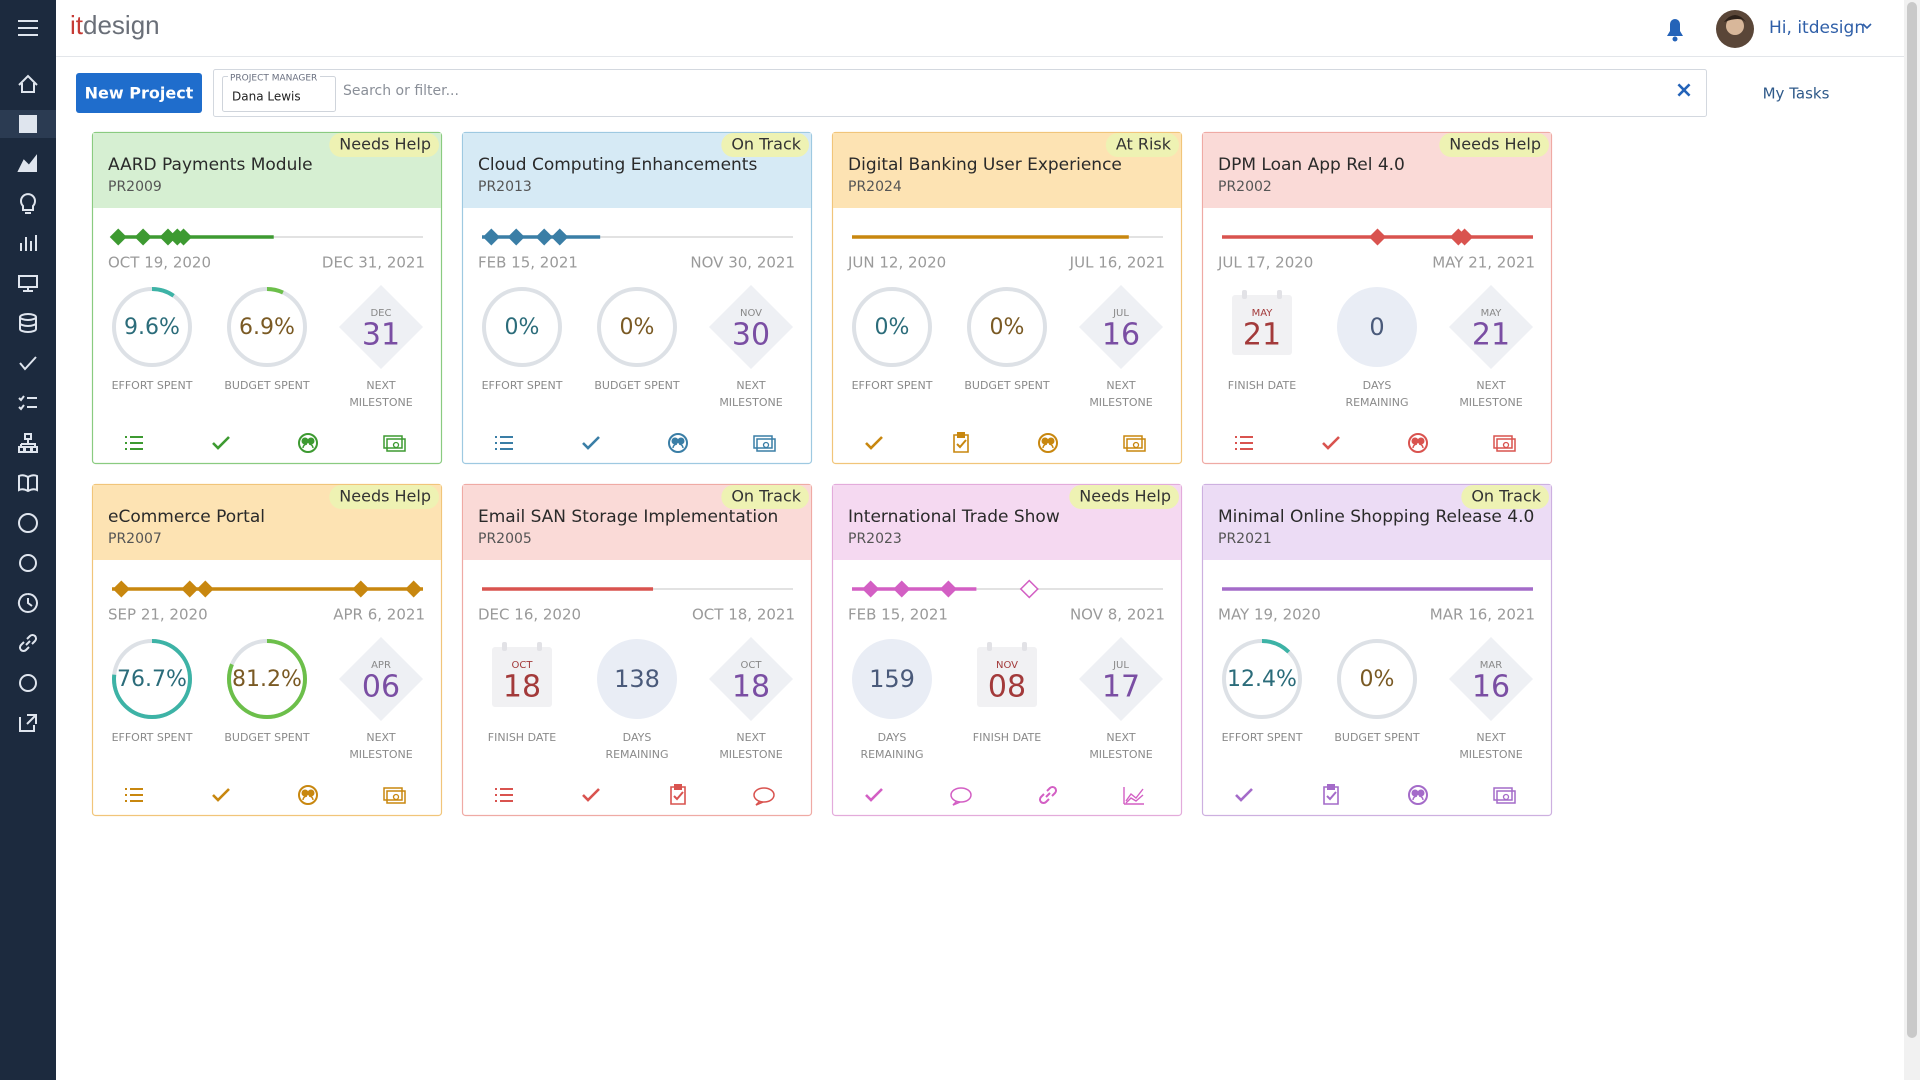 Image resolution: width=1920 pixels, height=1080 pixels. Describe the element at coordinates (1376, 517) in the screenshot. I see `card-title: Minimal Online Shopping Release 4.0` at that location.